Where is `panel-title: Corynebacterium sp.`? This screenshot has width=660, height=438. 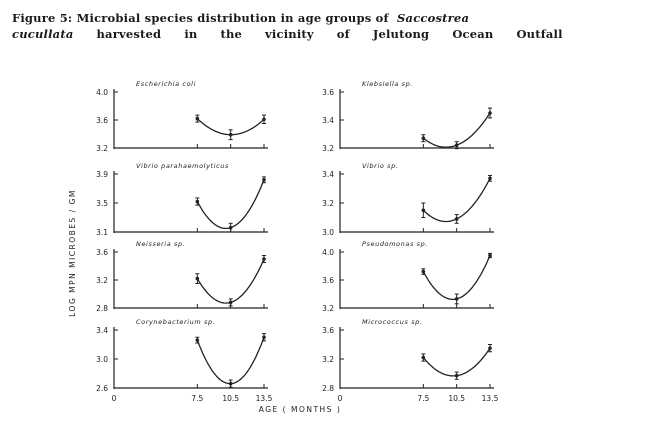
panel-title: Corynebacterium sp. is located at coordinates (175, 322).